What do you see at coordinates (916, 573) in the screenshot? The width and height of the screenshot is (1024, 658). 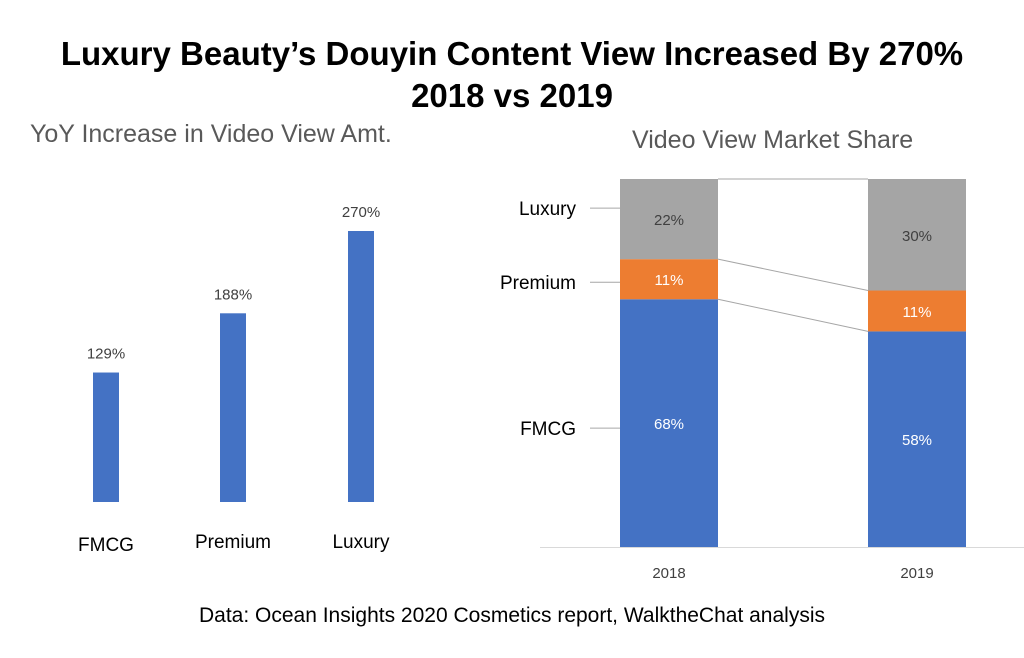 I see `year-axis-label: 2019` at bounding box center [916, 573].